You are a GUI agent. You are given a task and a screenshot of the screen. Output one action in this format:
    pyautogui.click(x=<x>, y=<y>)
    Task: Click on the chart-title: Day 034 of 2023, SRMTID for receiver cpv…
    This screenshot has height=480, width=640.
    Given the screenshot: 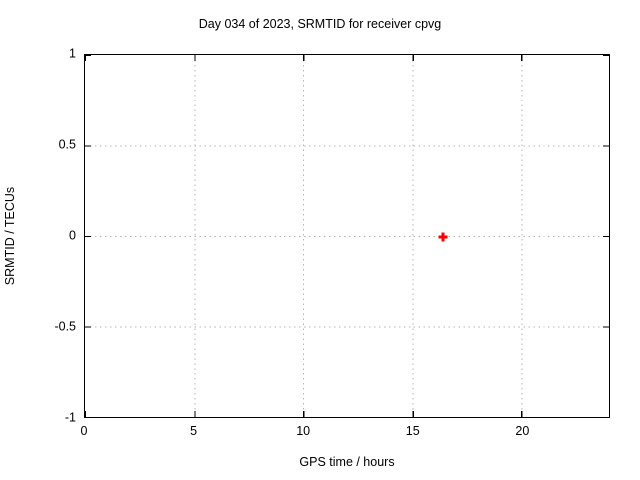 What is the action you would take?
    pyautogui.click(x=320, y=24)
    